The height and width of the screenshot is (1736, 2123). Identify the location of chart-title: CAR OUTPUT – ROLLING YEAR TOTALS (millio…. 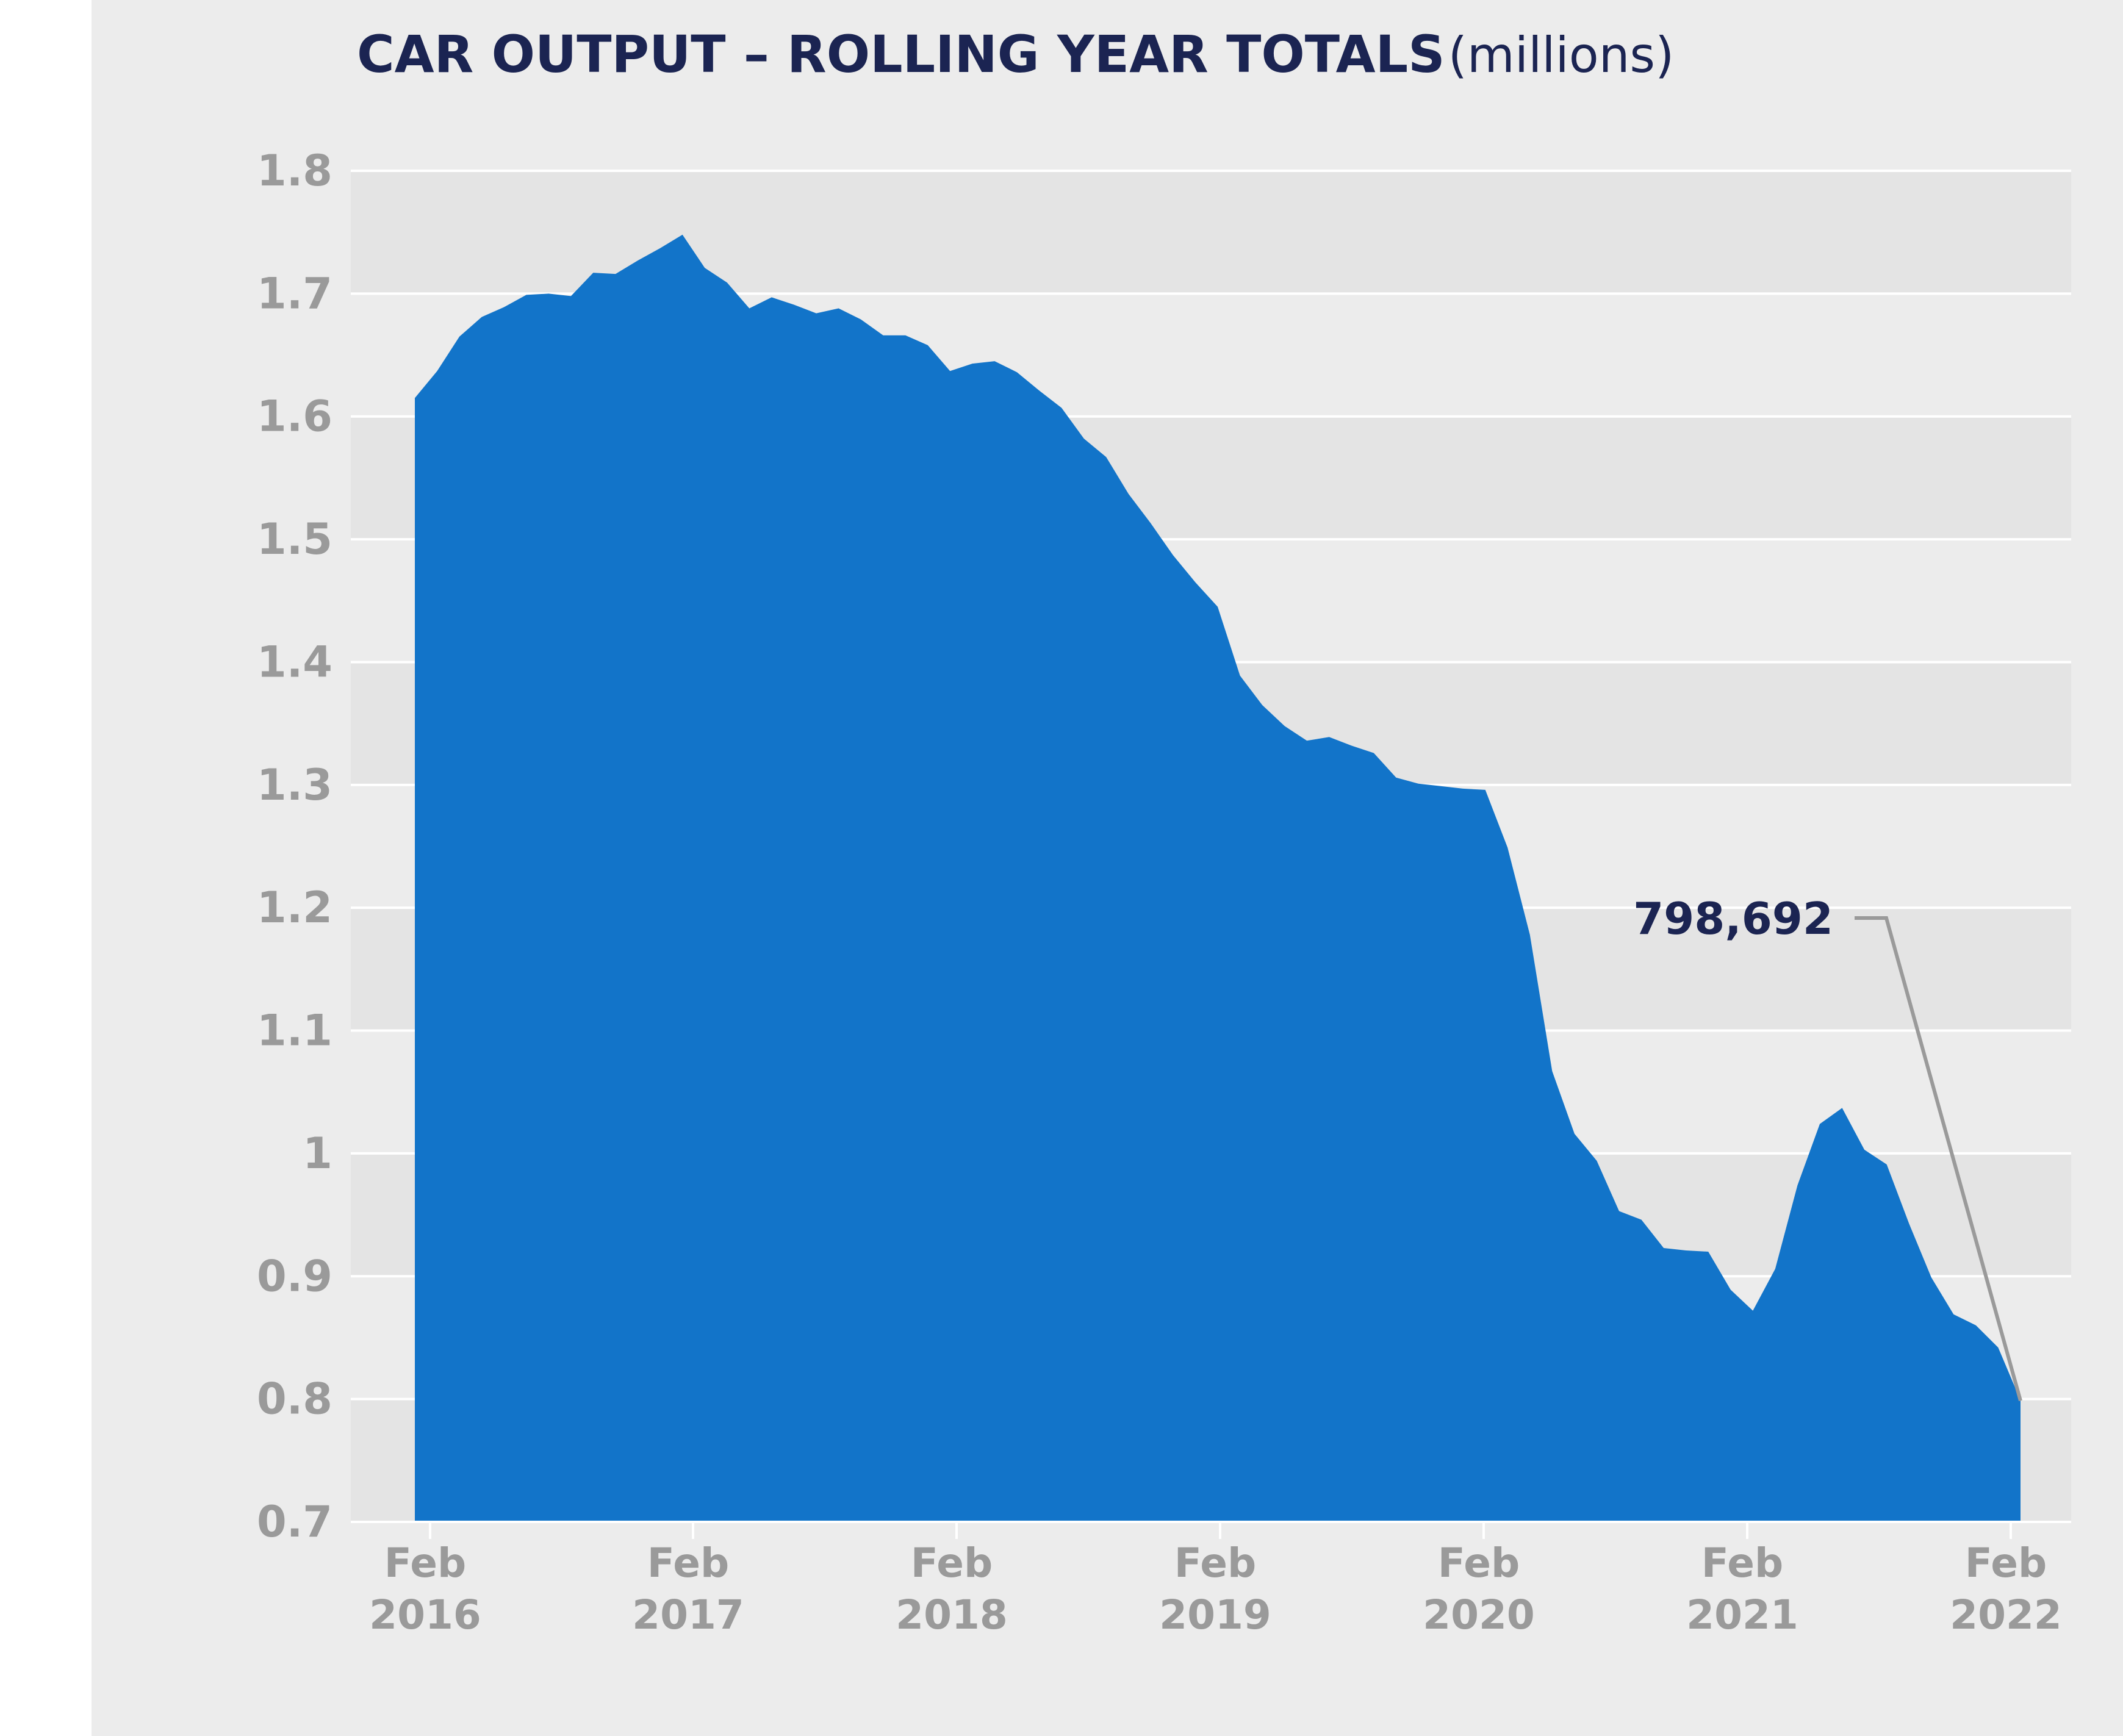
(1015, 54).